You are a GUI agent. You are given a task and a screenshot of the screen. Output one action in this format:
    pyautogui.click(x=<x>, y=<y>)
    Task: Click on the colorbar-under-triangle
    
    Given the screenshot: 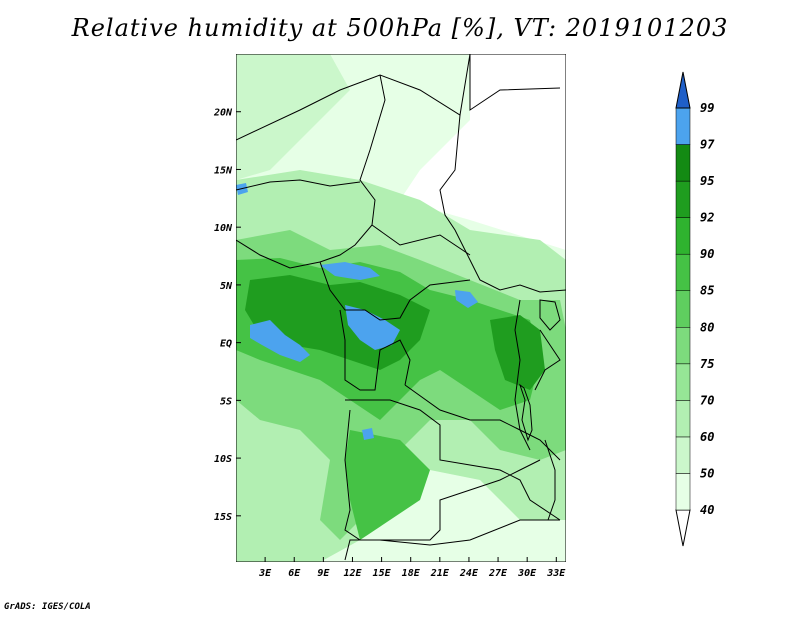 What is the action you would take?
    pyautogui.click(x=683, y=528)
    